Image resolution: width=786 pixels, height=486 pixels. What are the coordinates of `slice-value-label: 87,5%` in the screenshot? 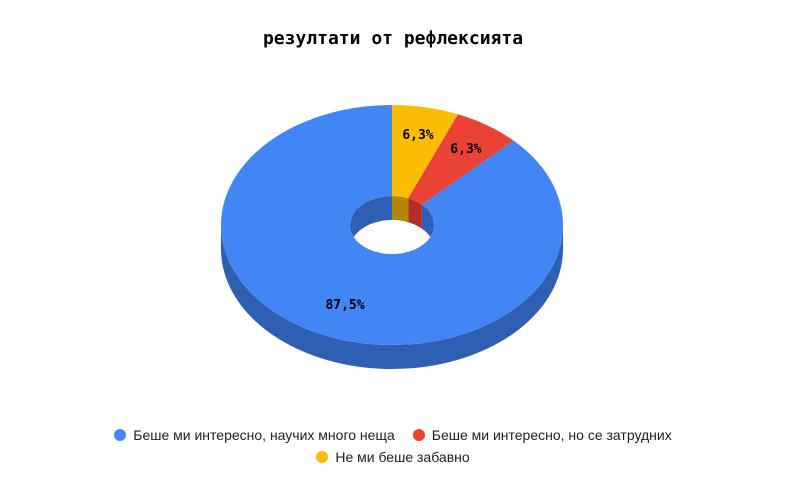 It's located at (344, 305).